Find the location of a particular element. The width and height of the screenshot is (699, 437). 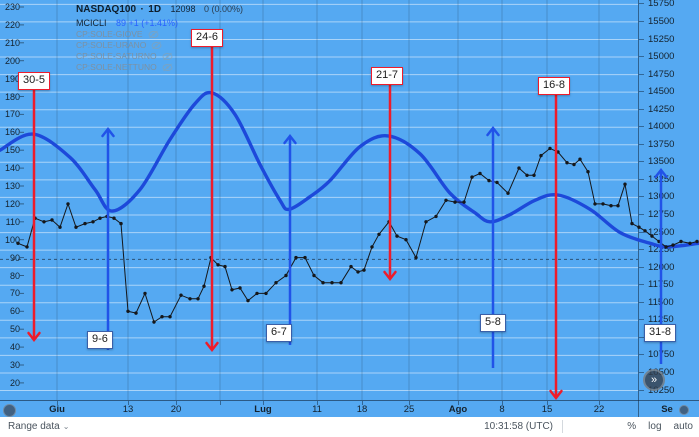

percent-scale-toggle: % is located at coordinates (632, 426).